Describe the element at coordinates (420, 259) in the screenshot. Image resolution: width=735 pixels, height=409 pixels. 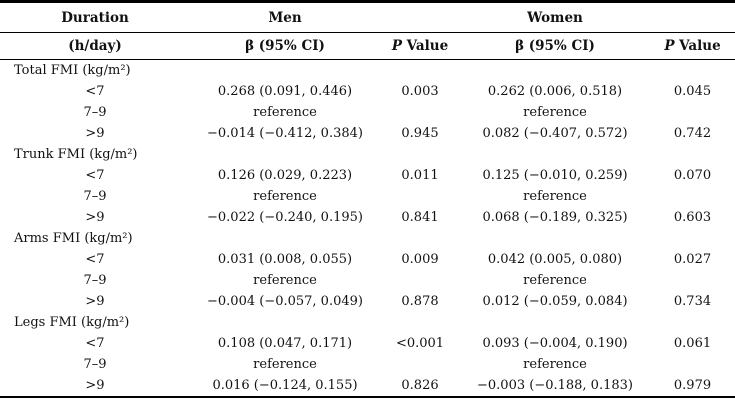
I see `cell-men-p: 0.009` at that location.